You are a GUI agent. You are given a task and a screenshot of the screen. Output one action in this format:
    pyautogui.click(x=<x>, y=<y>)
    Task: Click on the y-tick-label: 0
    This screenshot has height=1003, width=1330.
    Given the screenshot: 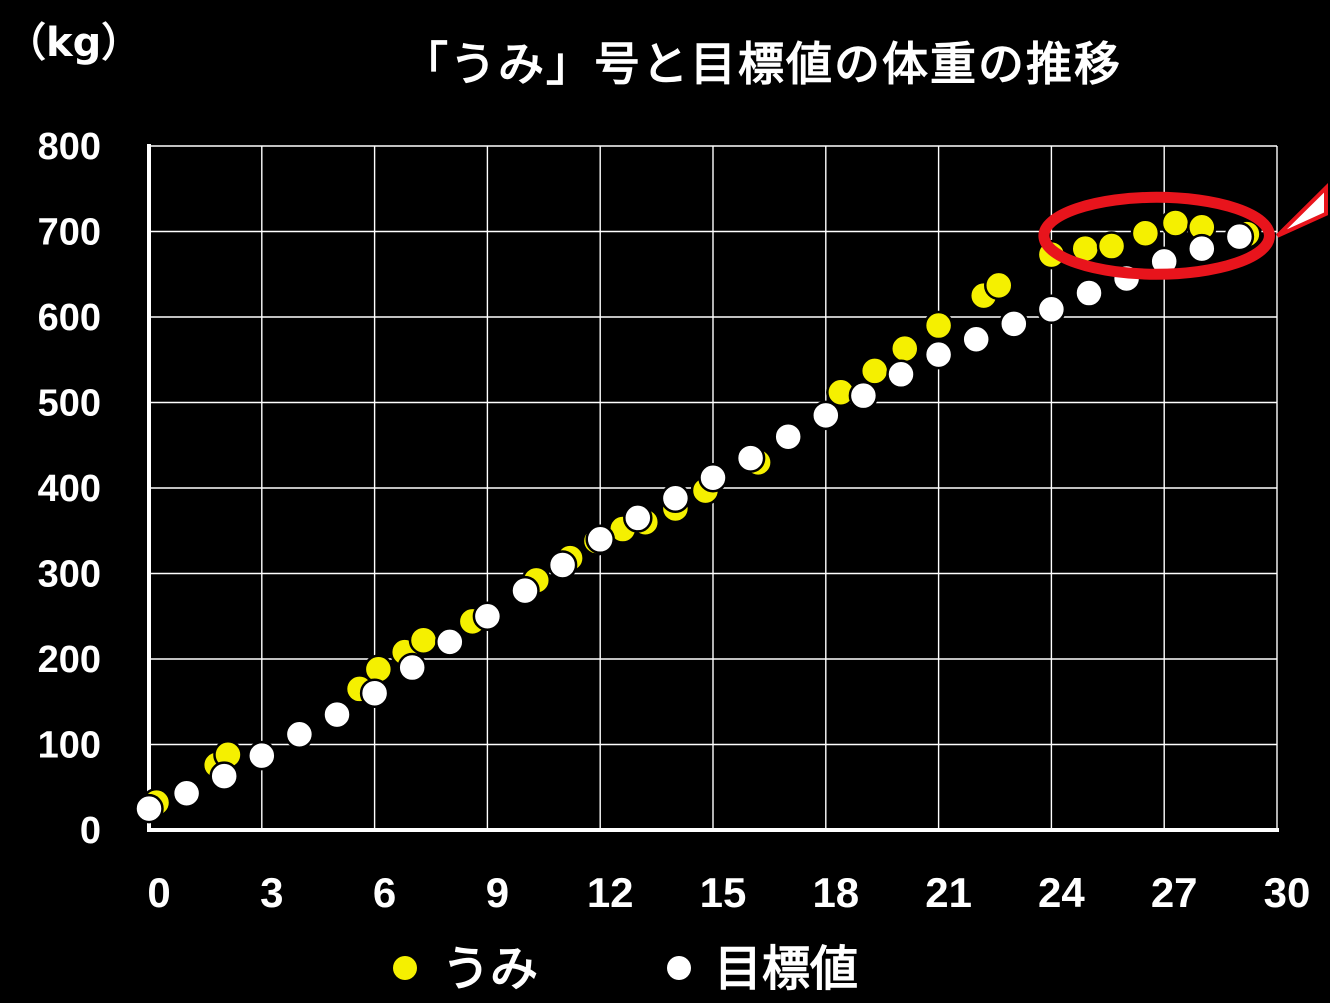 What is the action you would take?
    pyautogui.click(x=90, y=831)
    